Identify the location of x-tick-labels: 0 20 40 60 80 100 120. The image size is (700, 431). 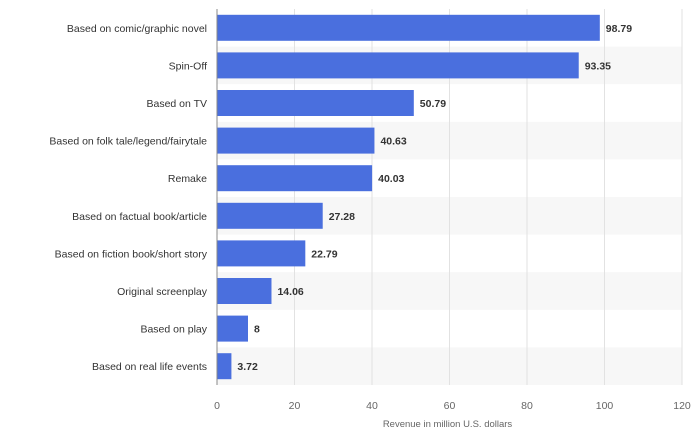
(452, 406).